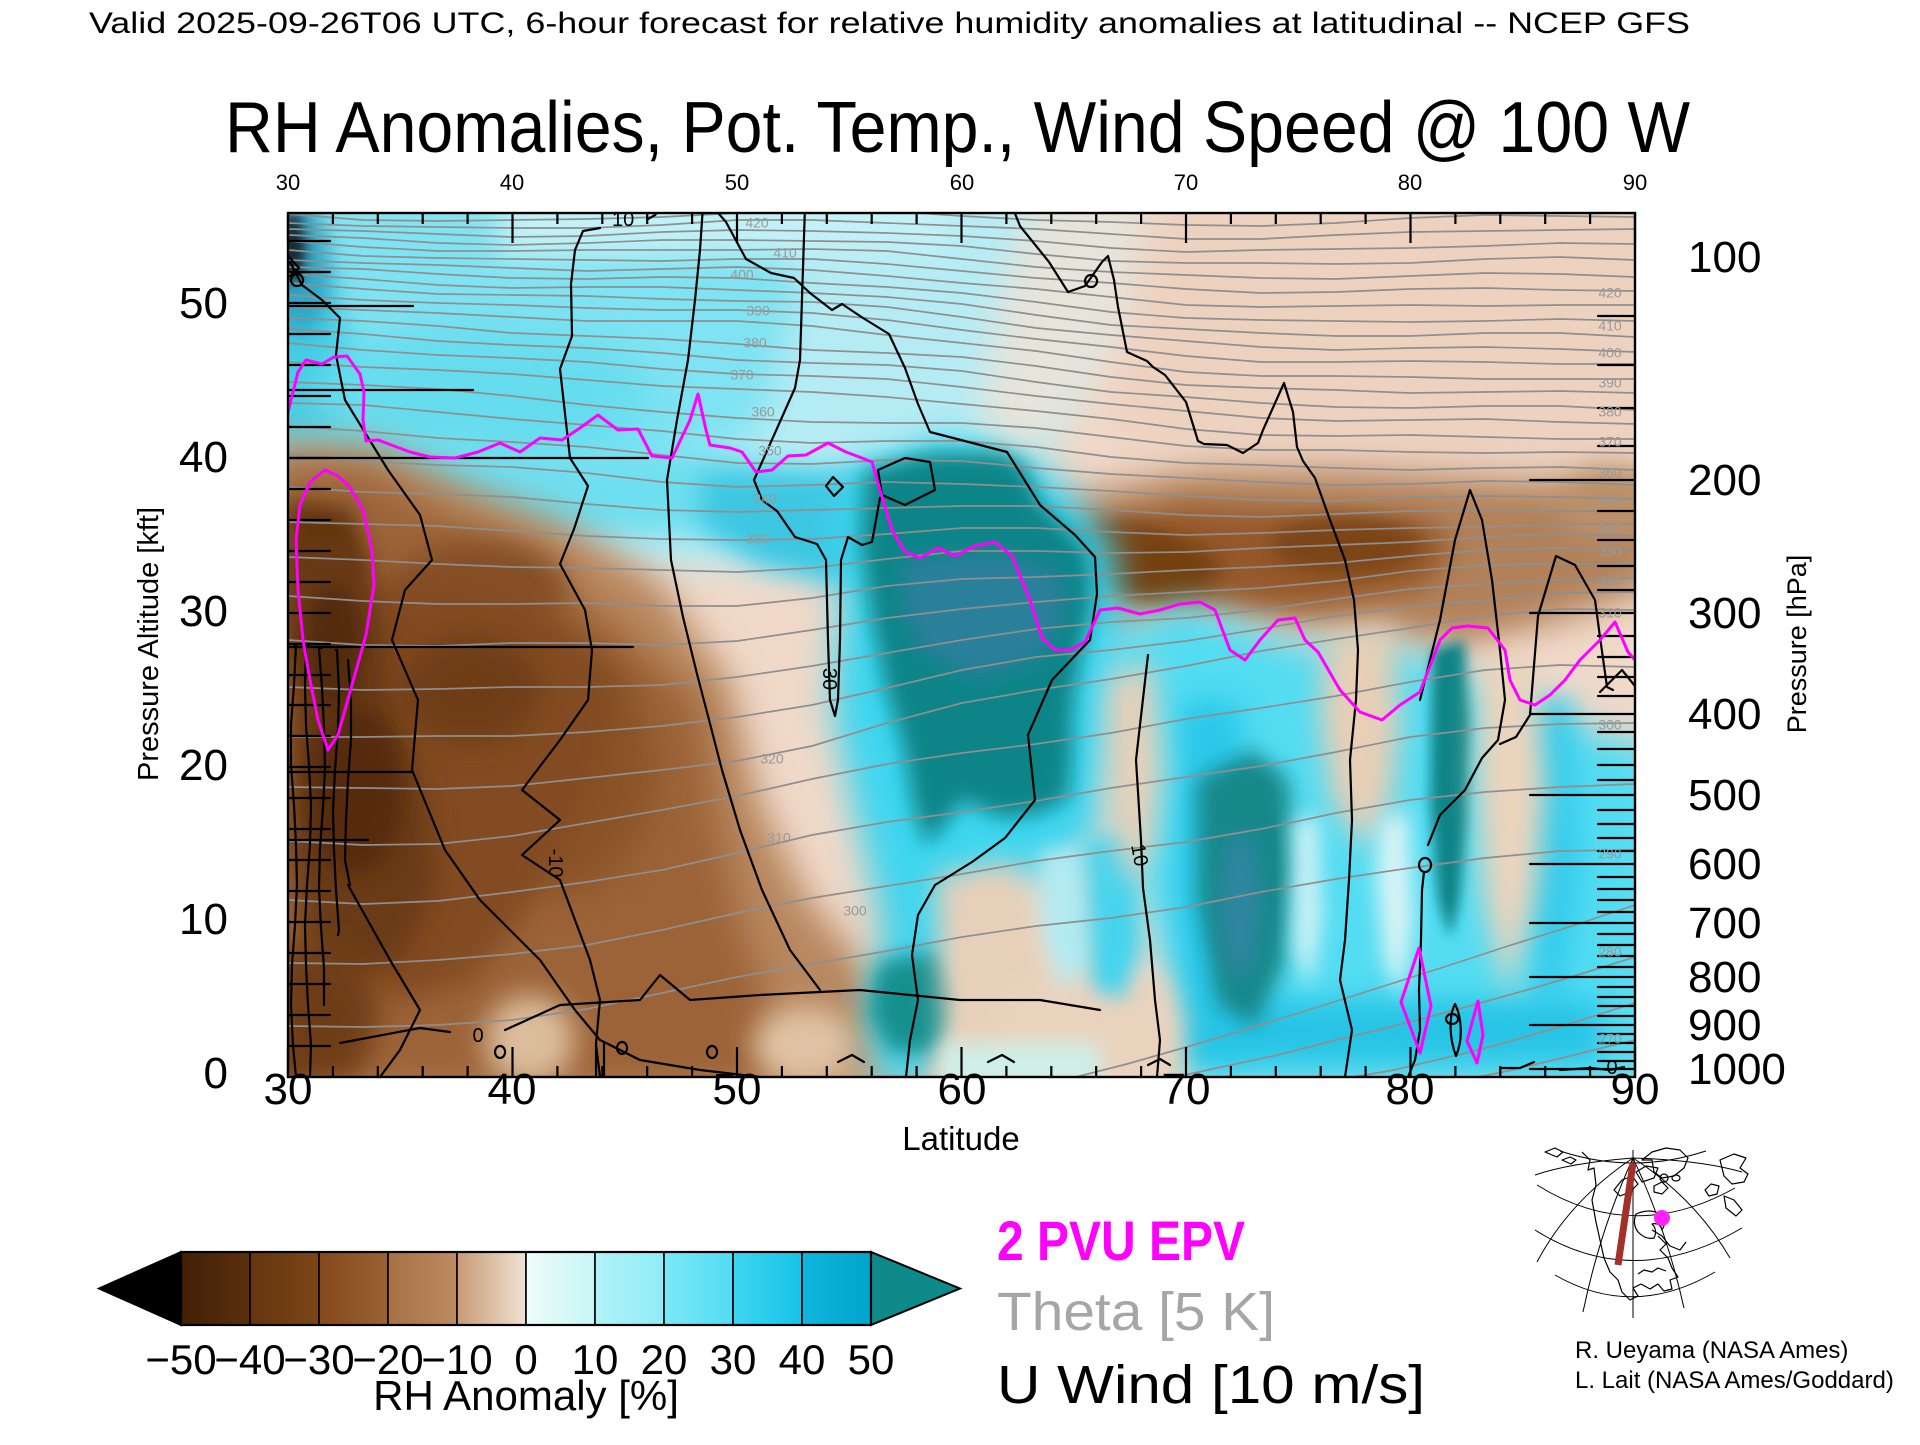 The image size is (1920, 1445). What do you see at coordinates (1737, 1069) in the screenshot?
I see `svg-text: 1000` at bounding box center [1737, 1069].